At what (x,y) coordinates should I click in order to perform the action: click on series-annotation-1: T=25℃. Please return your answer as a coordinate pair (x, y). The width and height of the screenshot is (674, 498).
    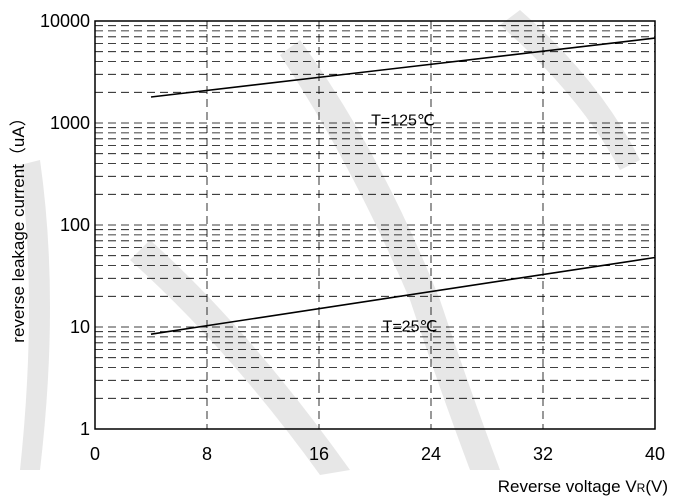
    Looking at the image, I should click on (410, 327).